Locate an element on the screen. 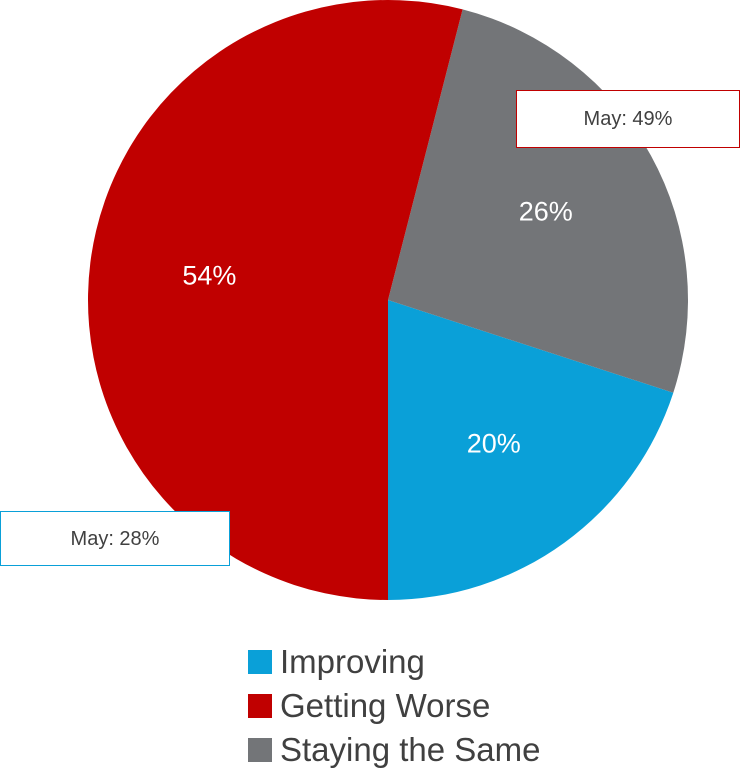 The width and height of the screenshot is (743, 773). legend-label-staying-the-same: Staying the Same is located at coordinates (410, 749).